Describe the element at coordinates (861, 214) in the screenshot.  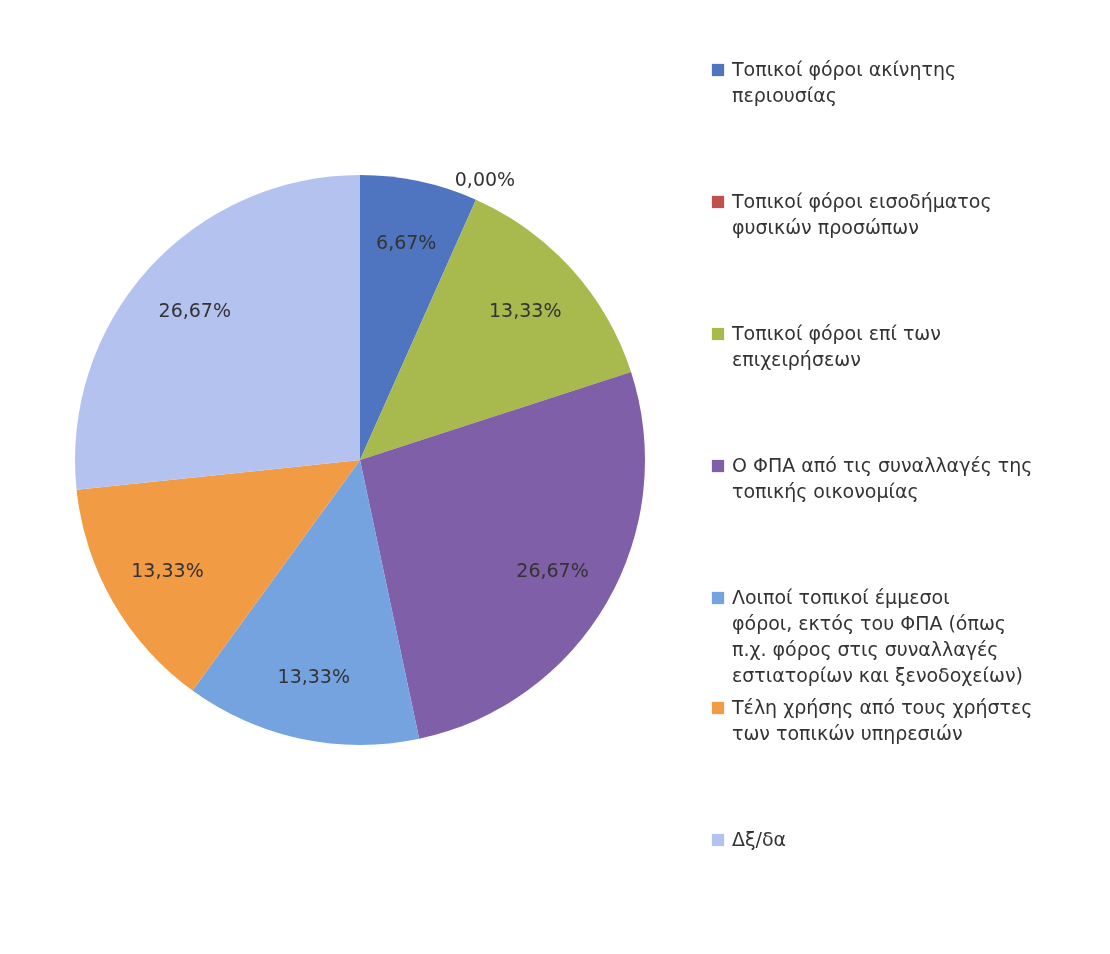
I see `legend-label: Τοπικοί φόροι εισοδήματος φυσικών προσώπων` at that location.